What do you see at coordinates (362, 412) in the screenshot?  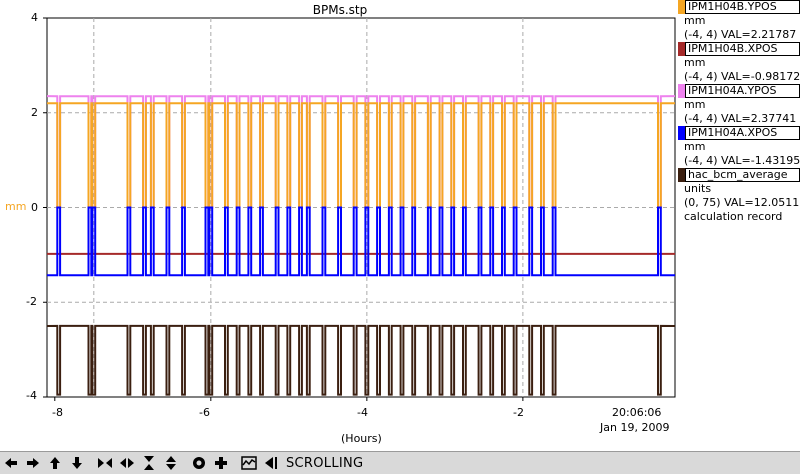 I see `x-tick-neg4: -4` at bounding box center [362, 412].